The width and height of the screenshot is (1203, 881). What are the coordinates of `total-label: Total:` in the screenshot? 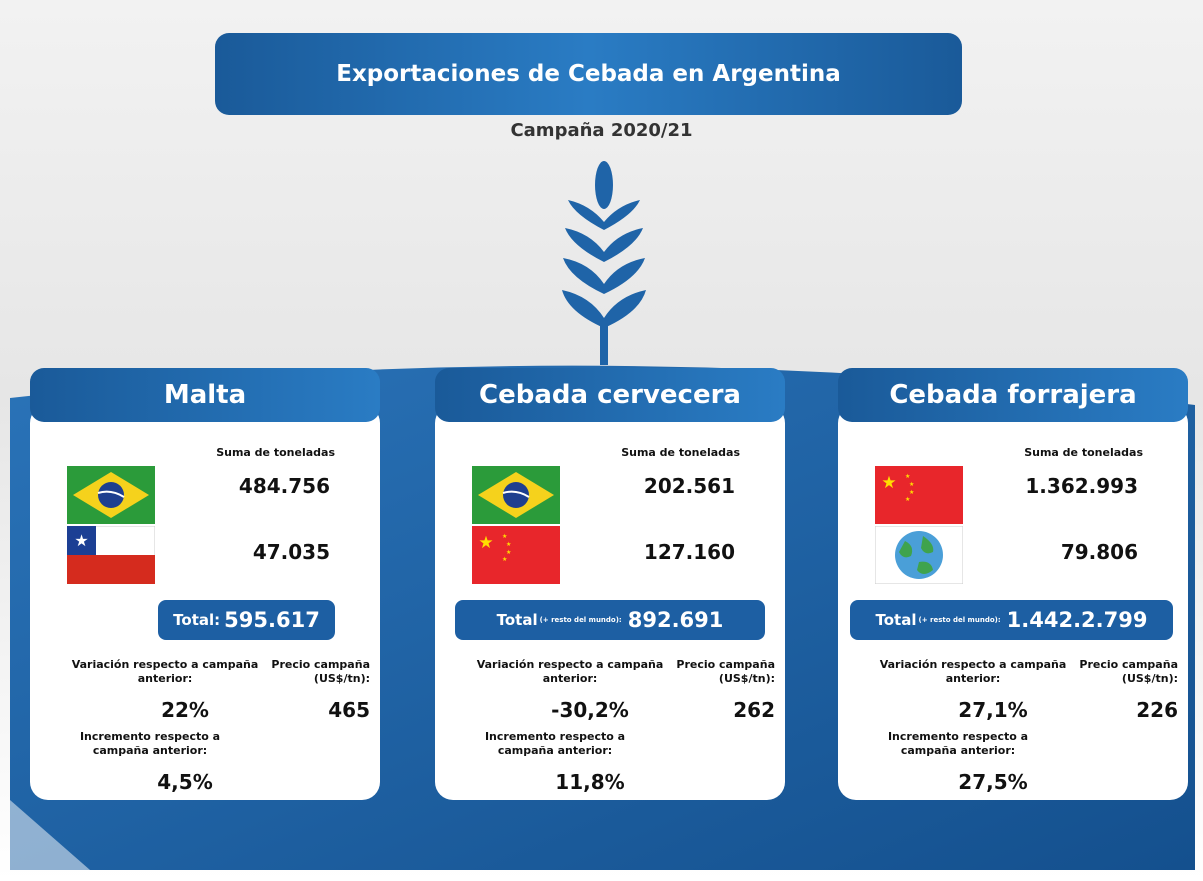 It's located at (197, 620).